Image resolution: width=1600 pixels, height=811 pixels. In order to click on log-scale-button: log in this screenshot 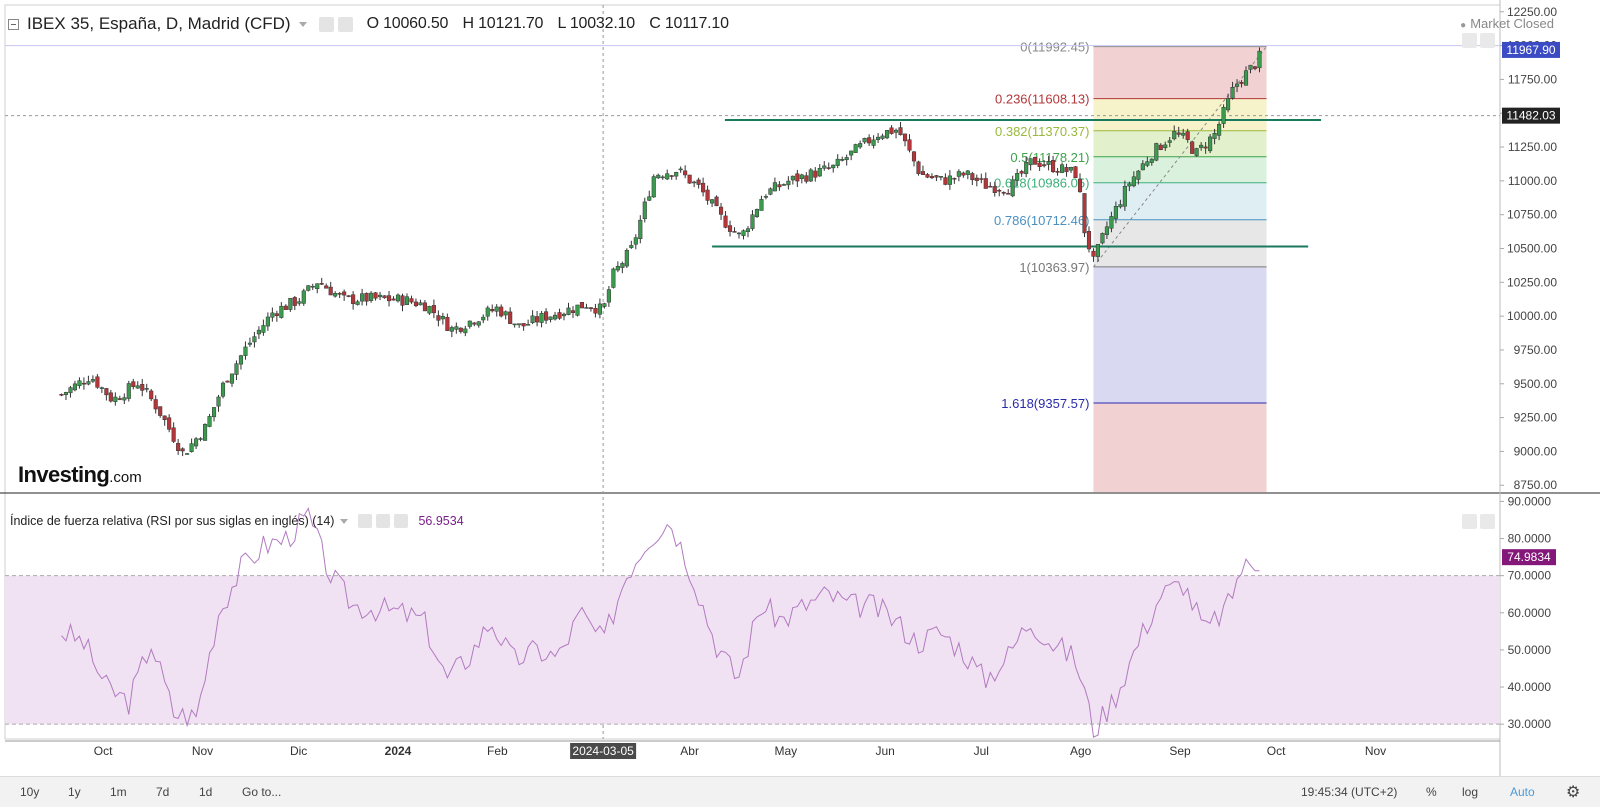, I will do `click(1470, 792)`.